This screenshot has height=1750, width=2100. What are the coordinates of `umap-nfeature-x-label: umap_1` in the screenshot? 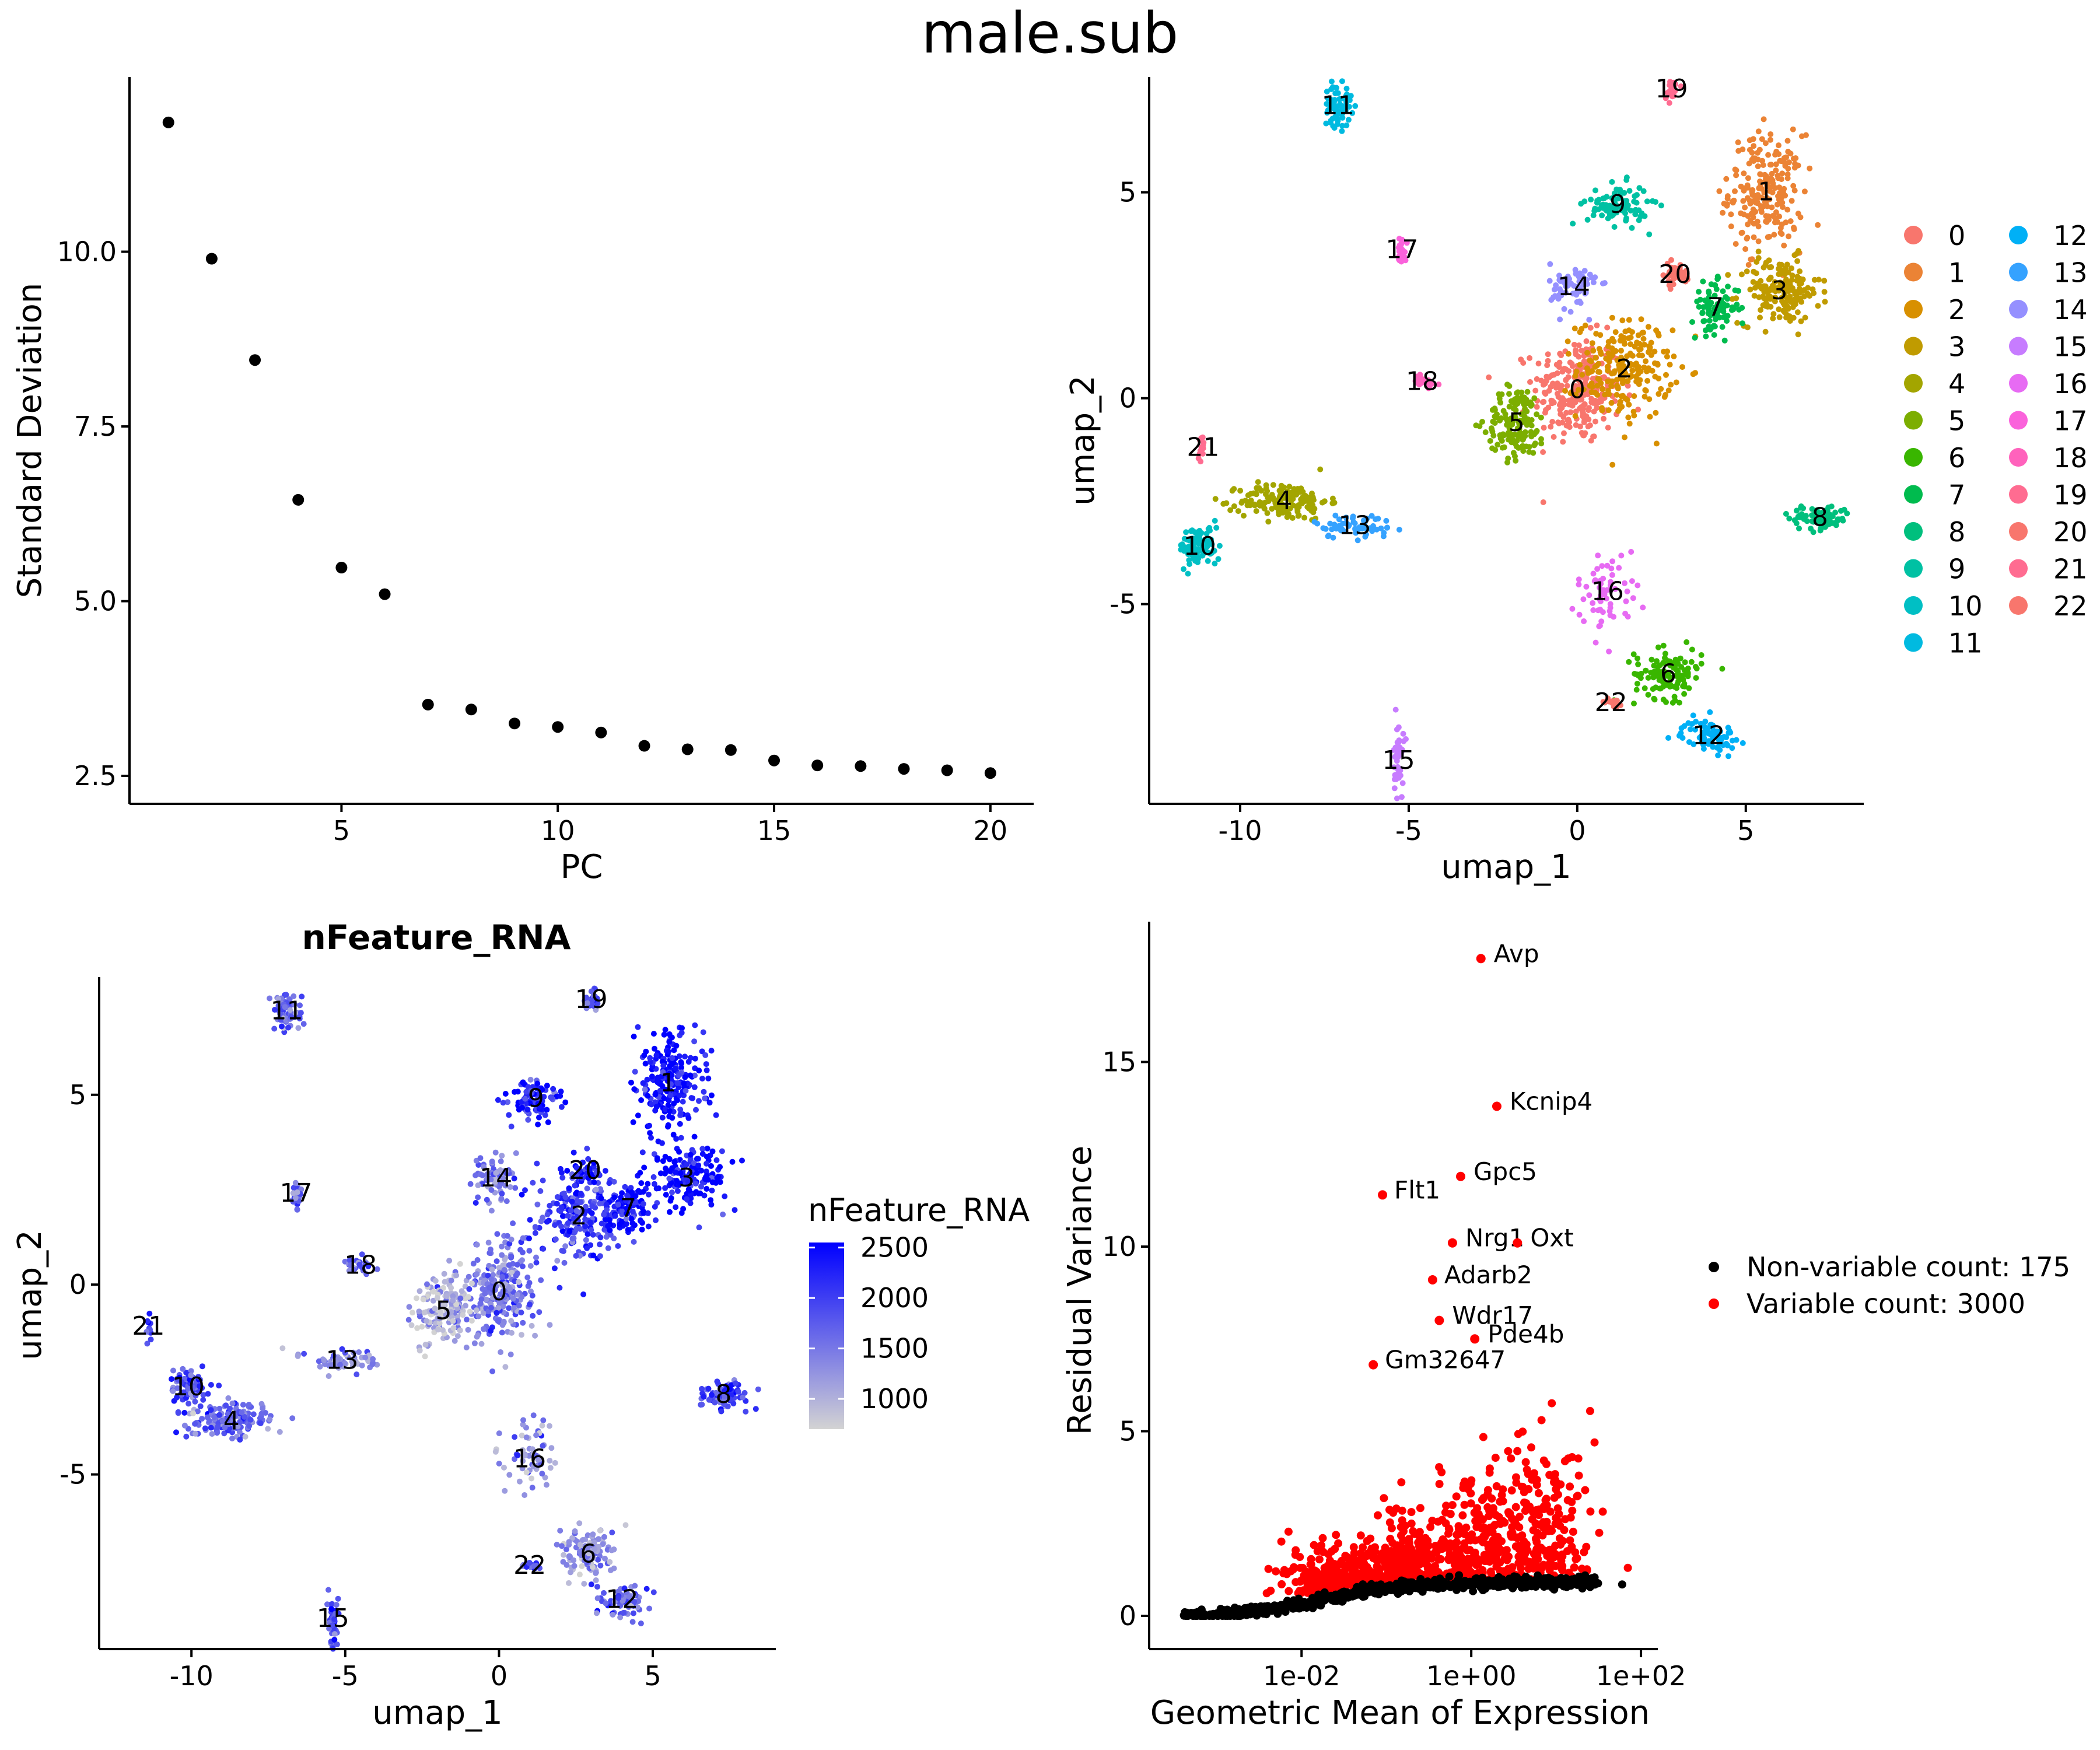 It's located at (437, 1713).